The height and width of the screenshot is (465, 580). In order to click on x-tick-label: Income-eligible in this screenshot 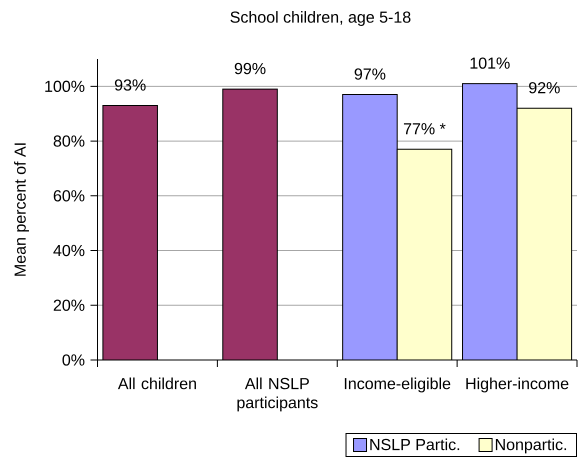, I will do `click(397, 385)`.